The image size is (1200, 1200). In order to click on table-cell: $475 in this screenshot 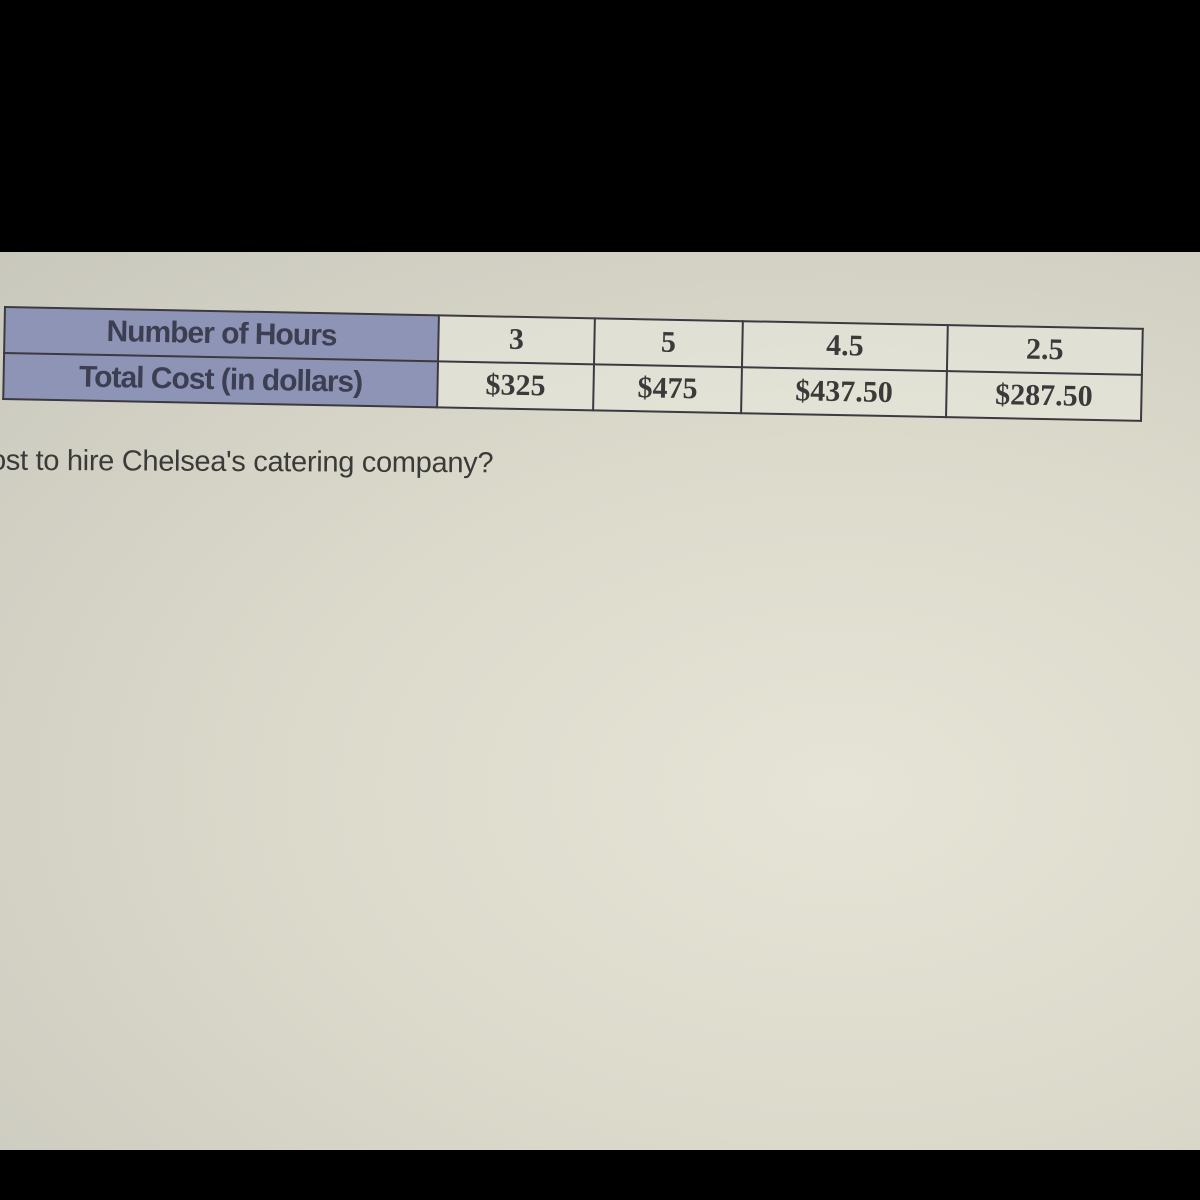, I will do `click(667, 389)`.